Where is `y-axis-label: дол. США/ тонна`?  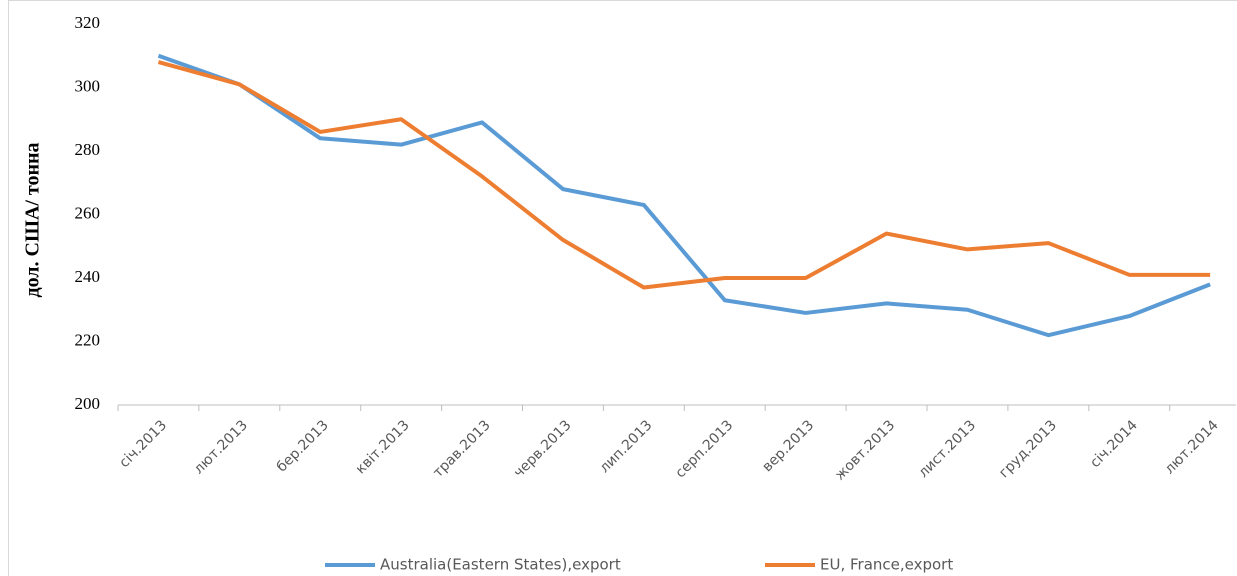
y-axis-label: дол. США/ тонна is located at coordinates (33, 219).